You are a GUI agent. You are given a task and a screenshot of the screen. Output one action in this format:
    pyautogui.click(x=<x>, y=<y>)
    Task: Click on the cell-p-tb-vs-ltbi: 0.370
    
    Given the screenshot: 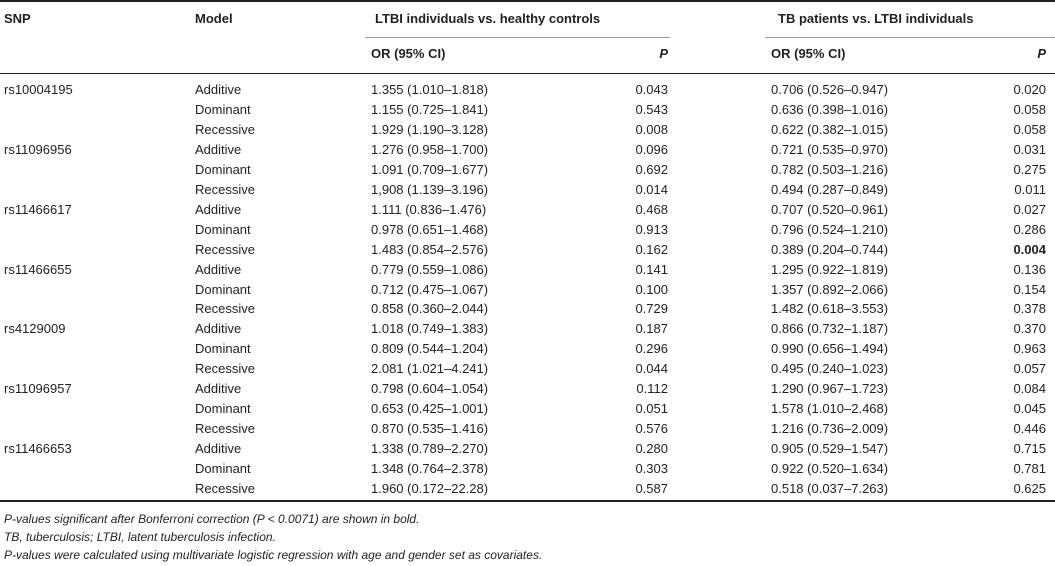 What is the action you would take?
    pyautogui.click(x=1029, y=329)
    